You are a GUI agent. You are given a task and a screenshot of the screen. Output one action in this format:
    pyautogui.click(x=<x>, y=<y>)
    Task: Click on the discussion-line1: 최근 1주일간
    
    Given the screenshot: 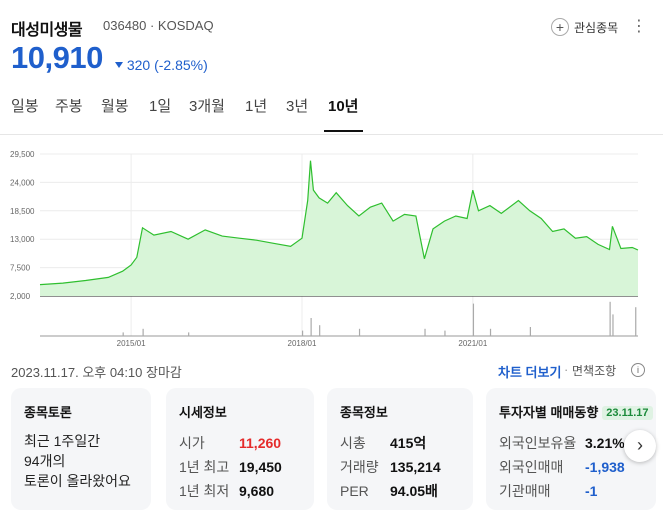 What is the action you would take?
    pyautogui.click(x=62, y=441)
    